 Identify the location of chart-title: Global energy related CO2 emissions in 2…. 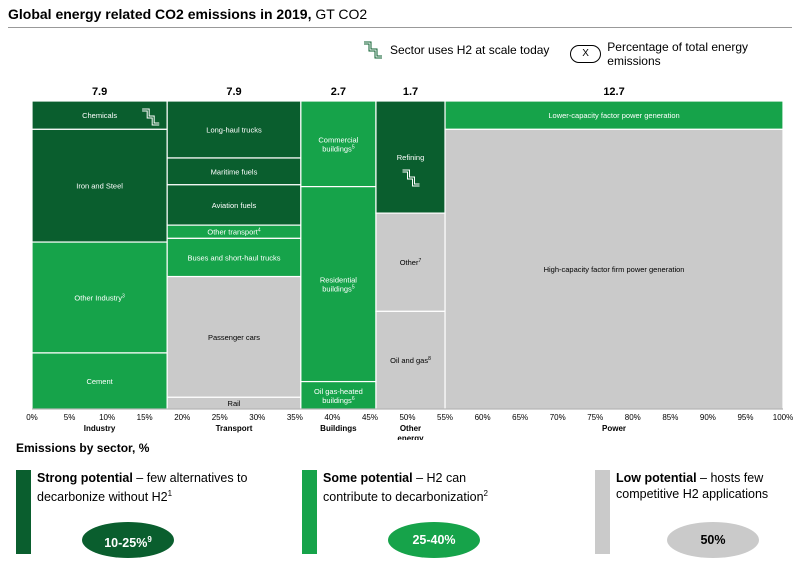
(187, 14).